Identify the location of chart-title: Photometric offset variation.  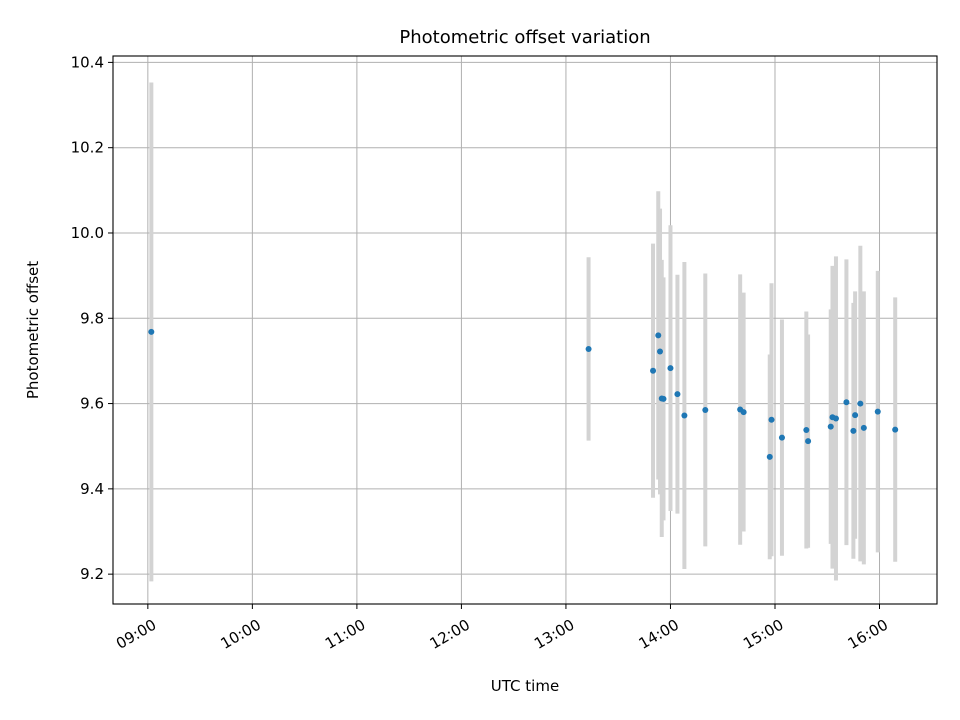
(524, 37).